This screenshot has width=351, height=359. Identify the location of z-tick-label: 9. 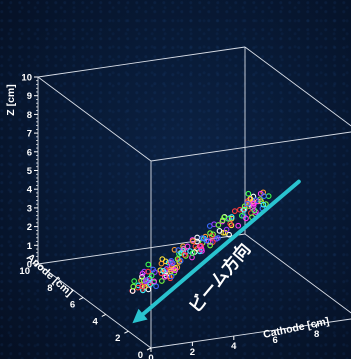
(29, 96).